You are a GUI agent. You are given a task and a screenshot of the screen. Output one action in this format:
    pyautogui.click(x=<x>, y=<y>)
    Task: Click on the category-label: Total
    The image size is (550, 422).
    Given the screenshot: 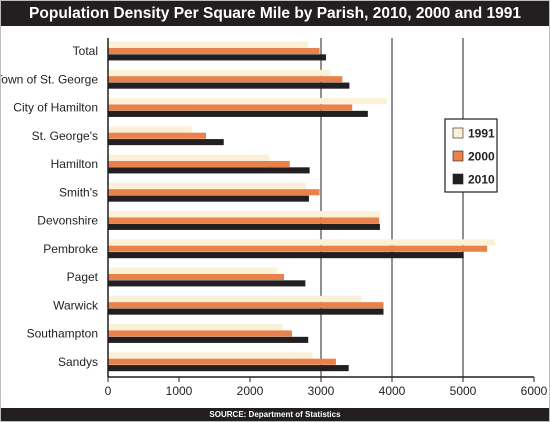 What is the action you would take?
    pyautogui.click(x=85, y=51)
    